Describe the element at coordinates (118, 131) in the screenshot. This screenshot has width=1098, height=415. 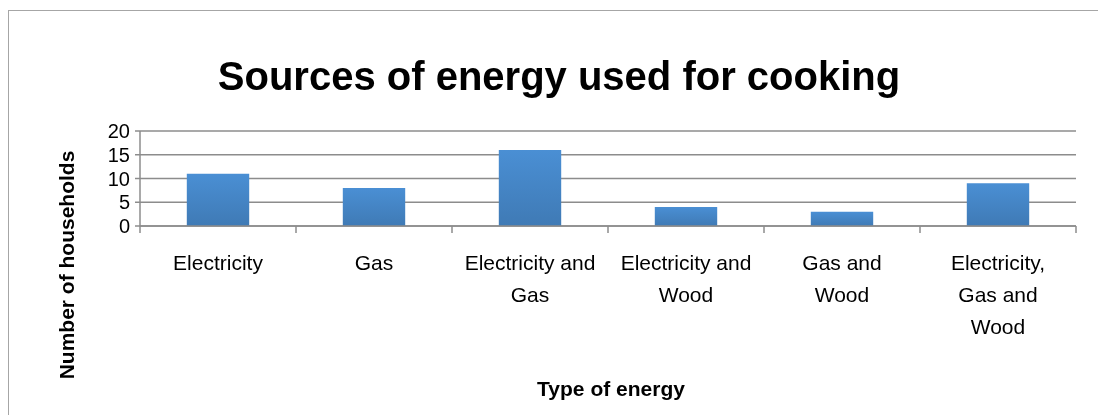
I see `y-tick-label: 20` at that location.